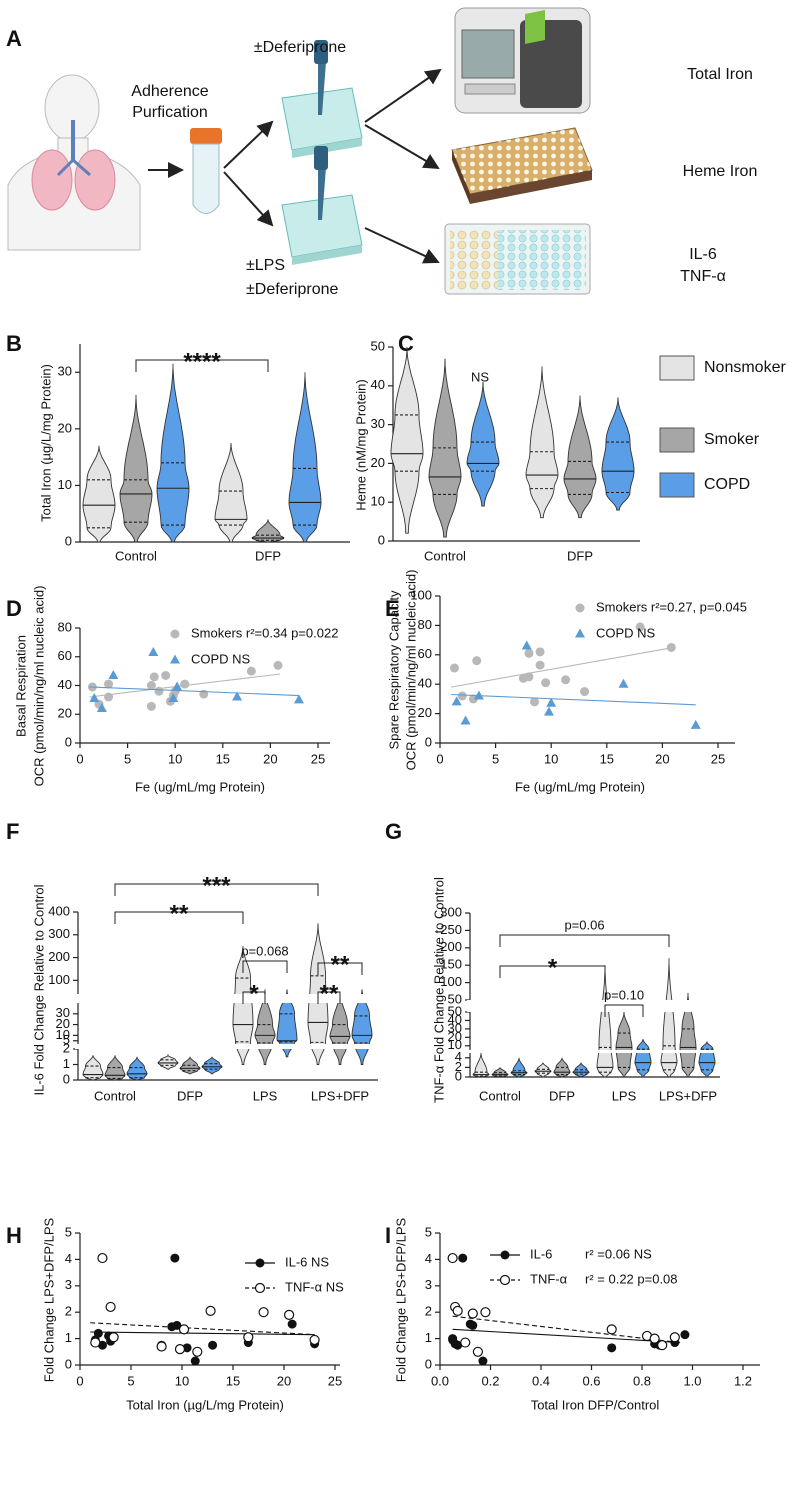 The height and width of the screenshot is (1499, 797). I want to click on x-tick-label: 0.2, so click(490, 1380).